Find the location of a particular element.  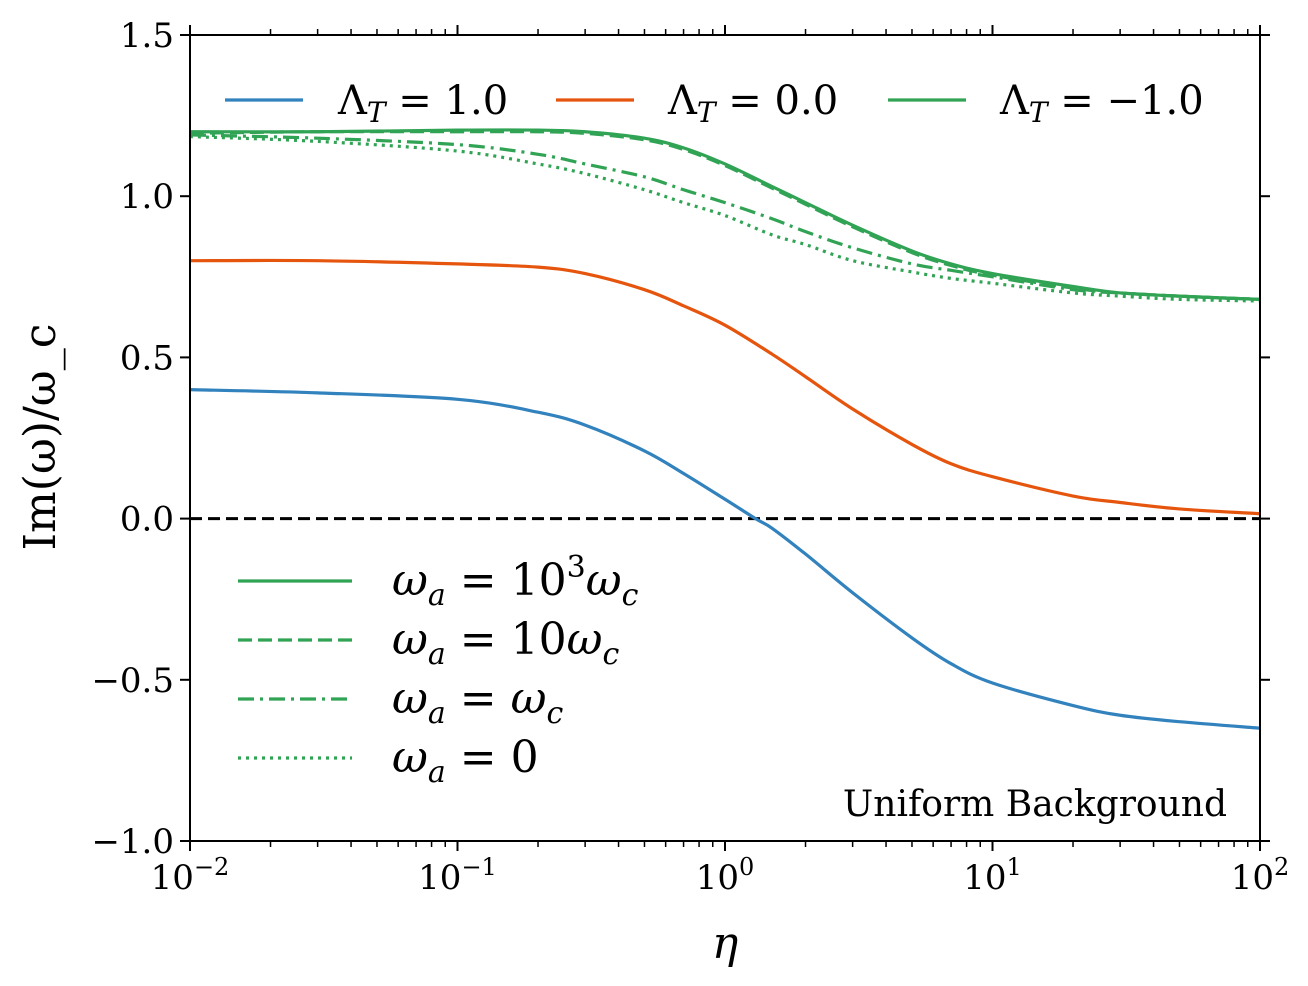

x-tick-label: 10⁻² is located at coordinates (190, 875).